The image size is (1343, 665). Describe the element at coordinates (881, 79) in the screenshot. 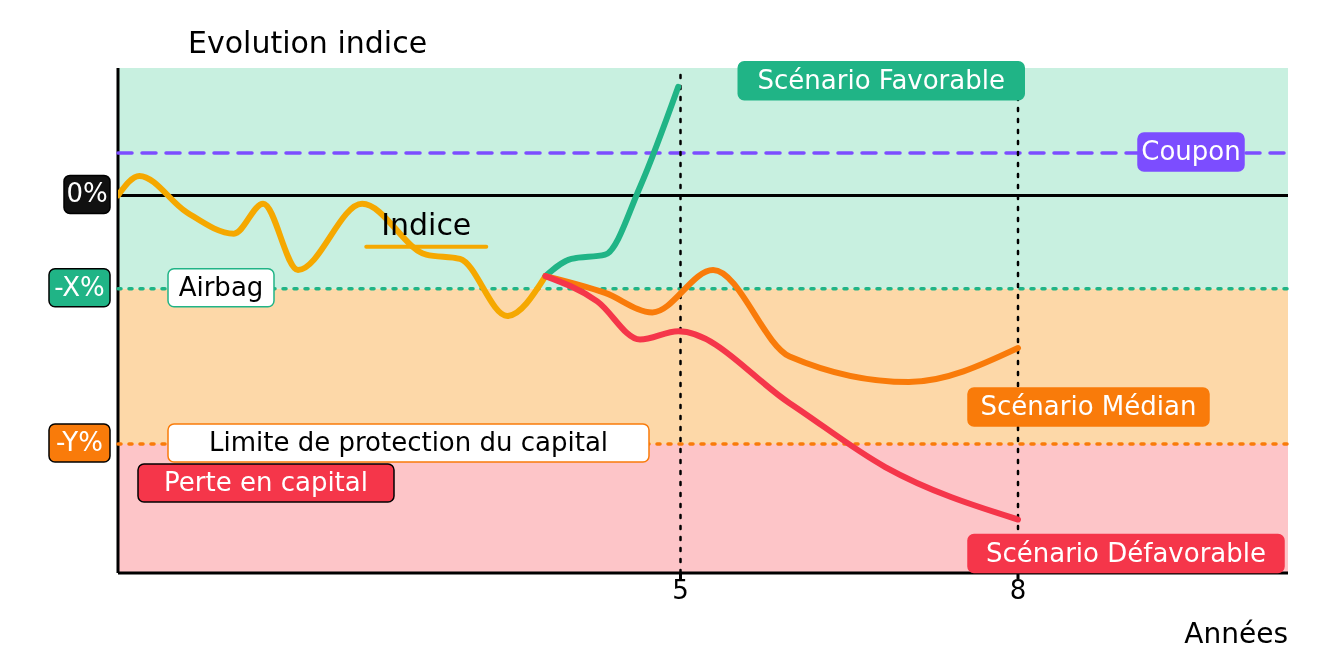

I see `text: Scénario Favorable` at that location.